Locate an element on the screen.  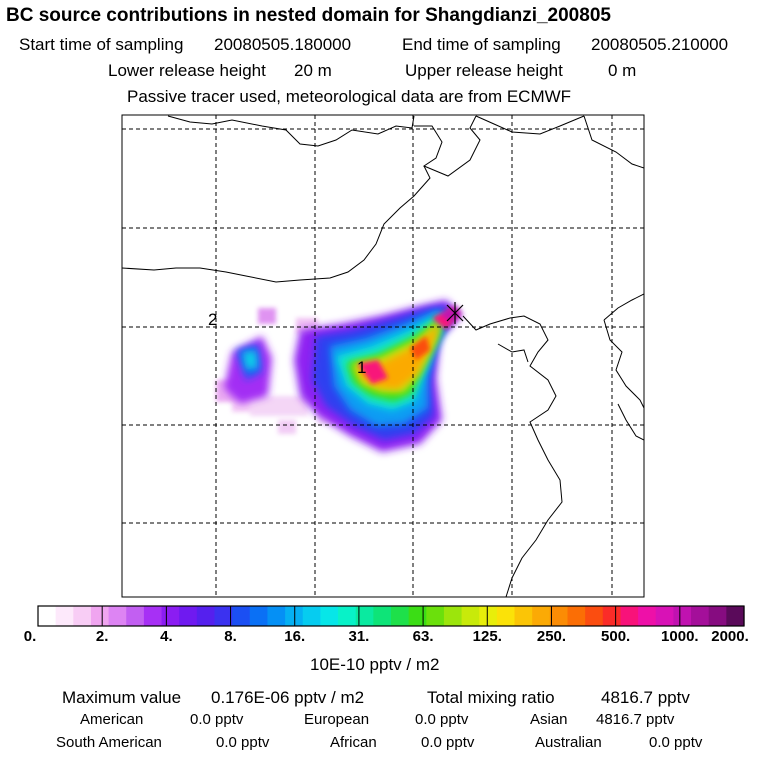
upper-release-value: 0 m is located at coordinates (622, 70).